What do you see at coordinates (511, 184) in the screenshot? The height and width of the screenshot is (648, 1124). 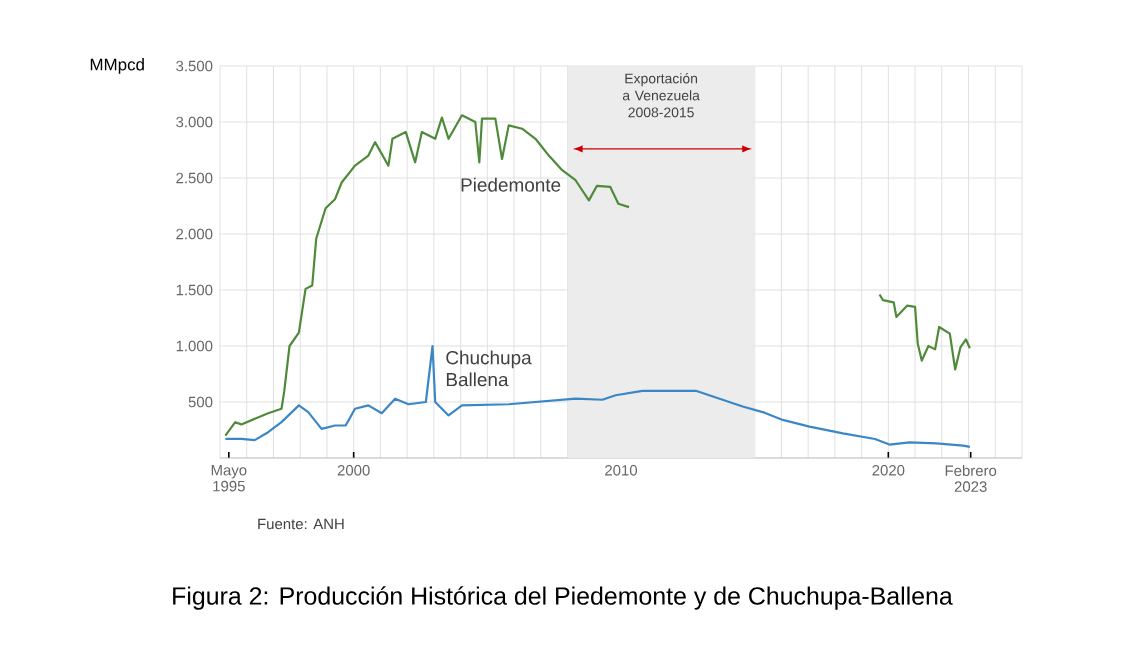 I see `series-label: Piedemonte` at bounding box center [511, 184].